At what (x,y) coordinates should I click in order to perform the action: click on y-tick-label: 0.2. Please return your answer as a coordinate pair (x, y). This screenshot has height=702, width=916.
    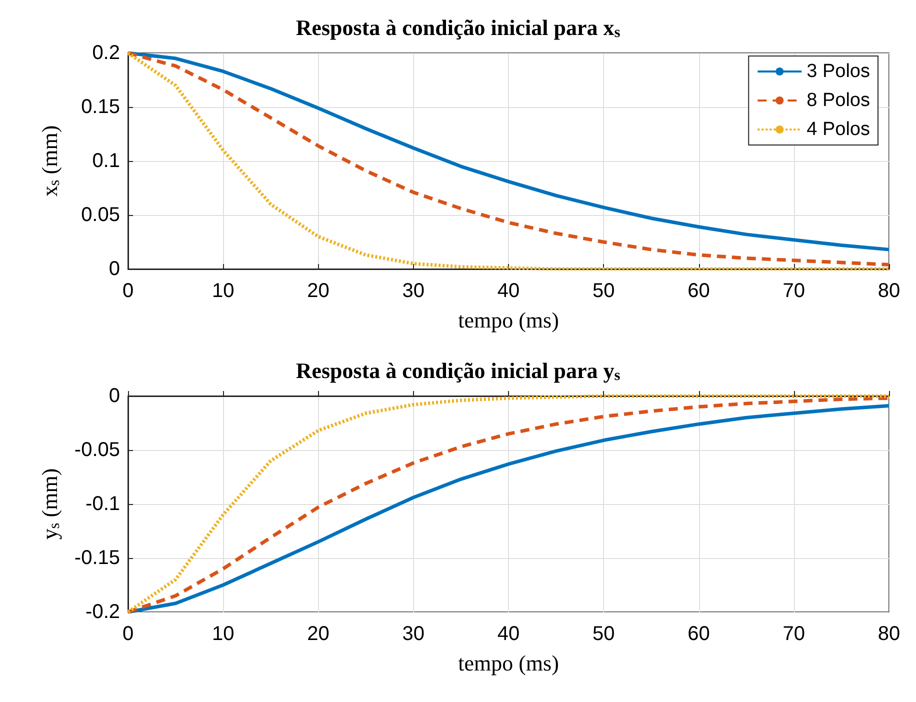
    Looking at the image, I should click on (106, 53).